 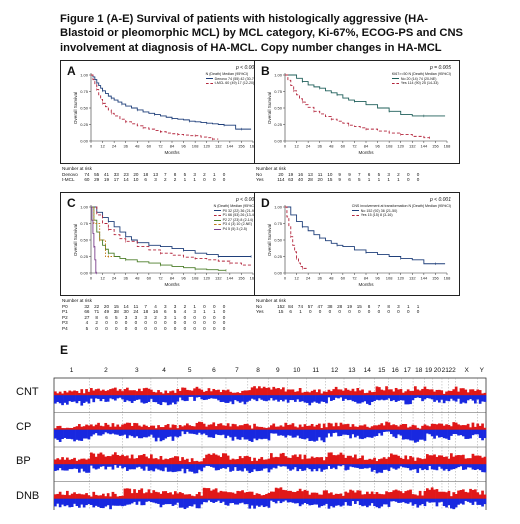 What do you see at coordinates (125, 146) in the screenshot?
I see `x-tick-label-a-3: 36` at bounding box center [125, 146].